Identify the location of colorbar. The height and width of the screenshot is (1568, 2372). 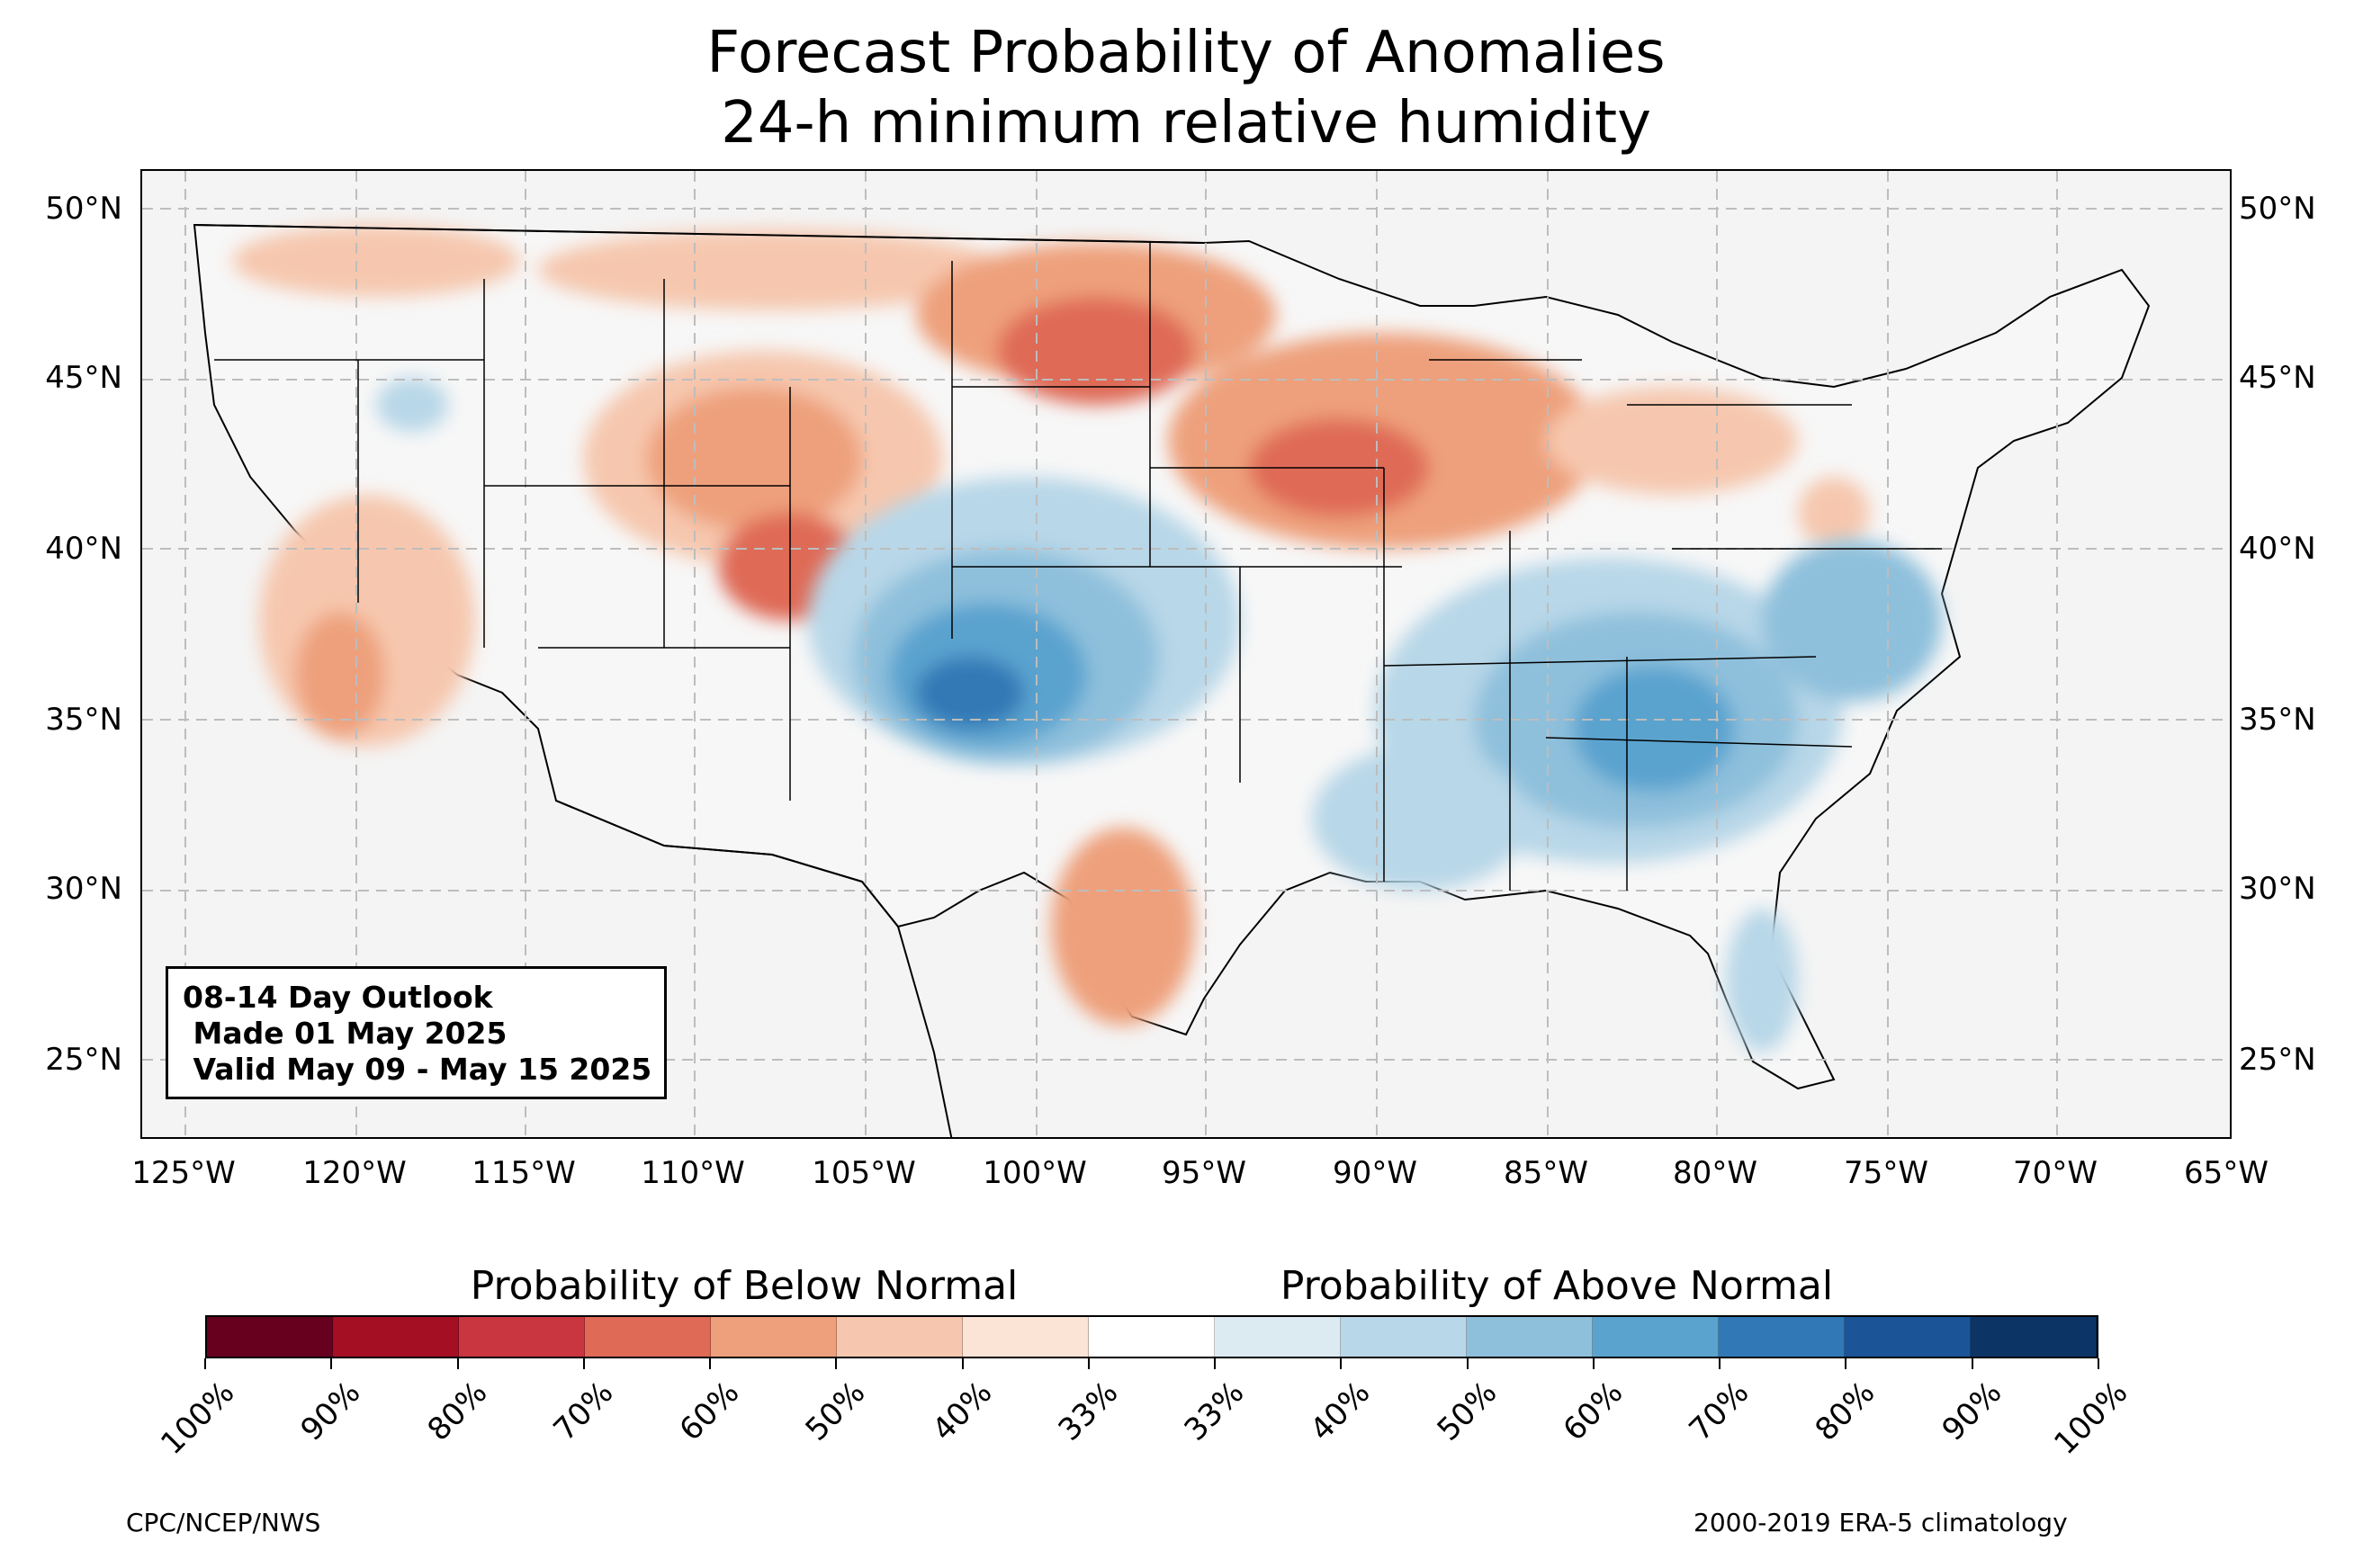
(1151, 1336).